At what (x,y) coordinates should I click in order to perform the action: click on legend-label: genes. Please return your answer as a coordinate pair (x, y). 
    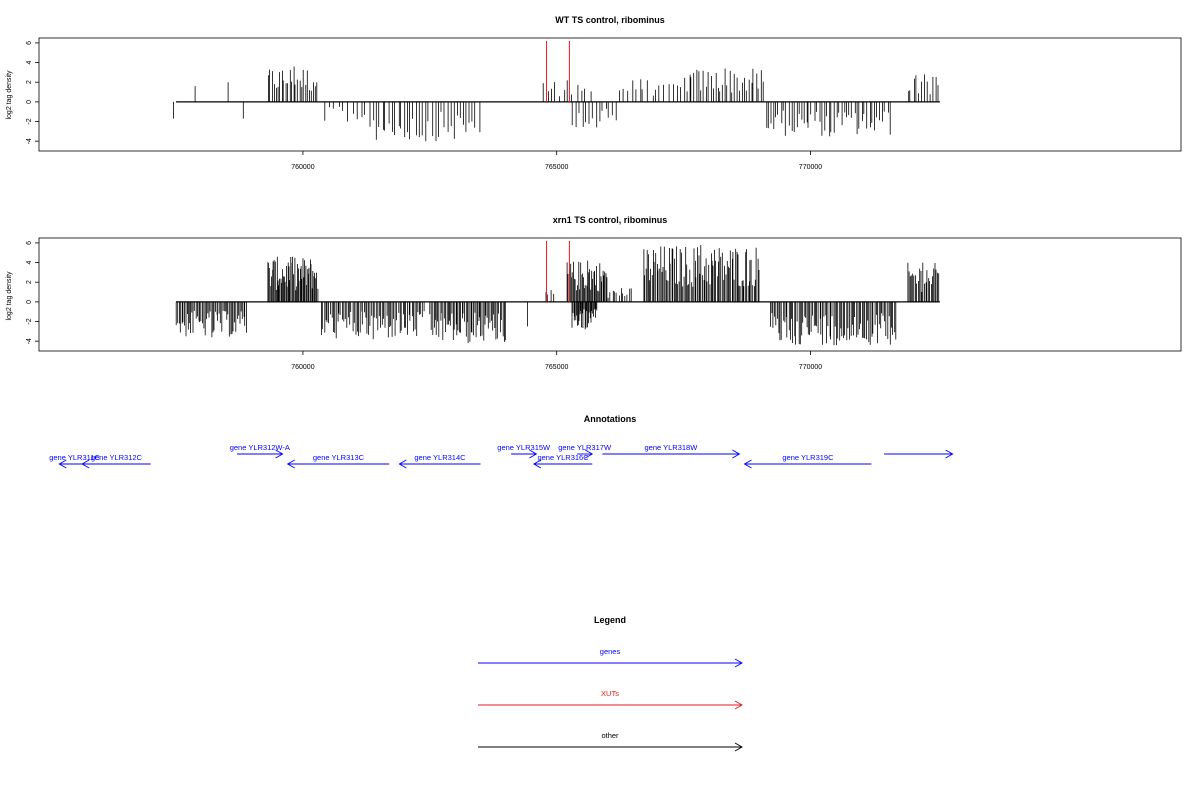
    Looking at the image, I should click on (610, 651).